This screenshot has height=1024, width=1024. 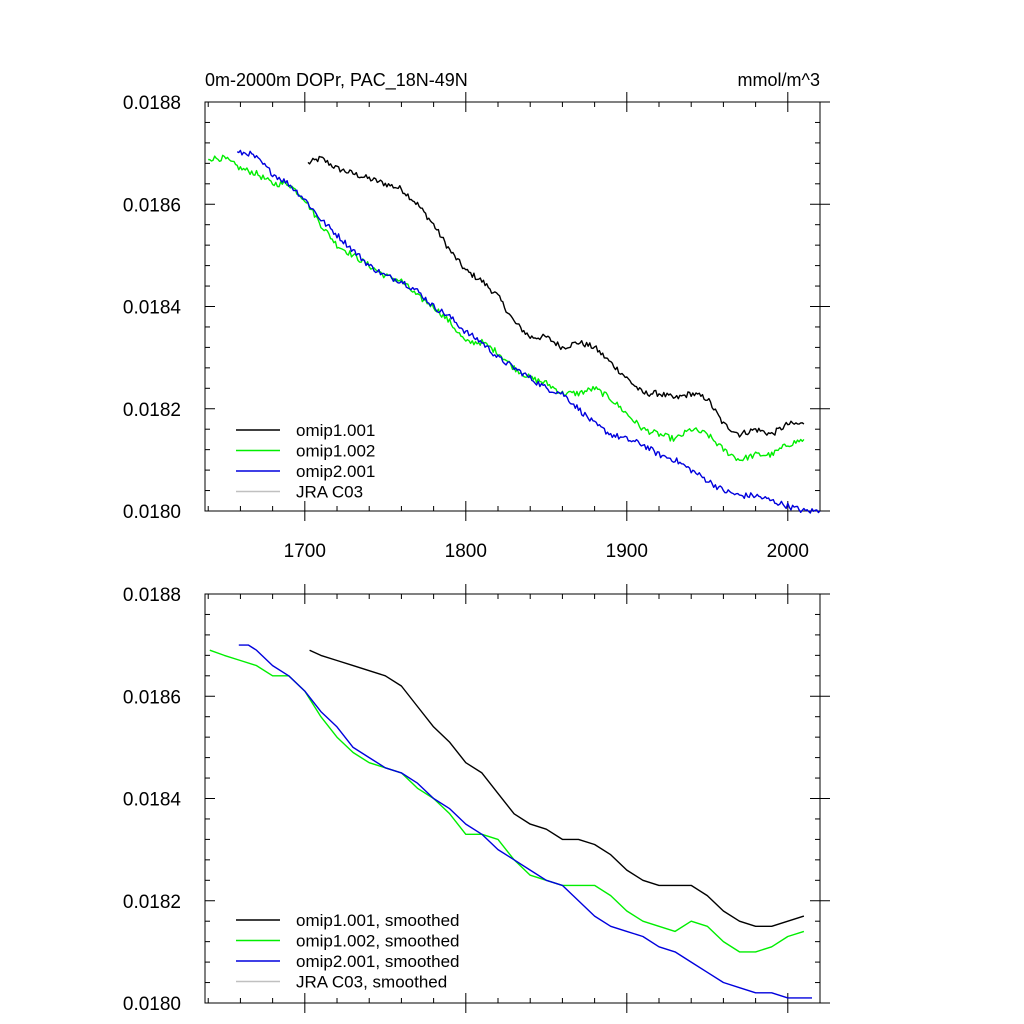 What do you see at coordinates (336, 80) in the screenshot?
I see `chart-title: 0m-2000m DOPr, PAC_18N-49N` at bounding box center [336, 80].